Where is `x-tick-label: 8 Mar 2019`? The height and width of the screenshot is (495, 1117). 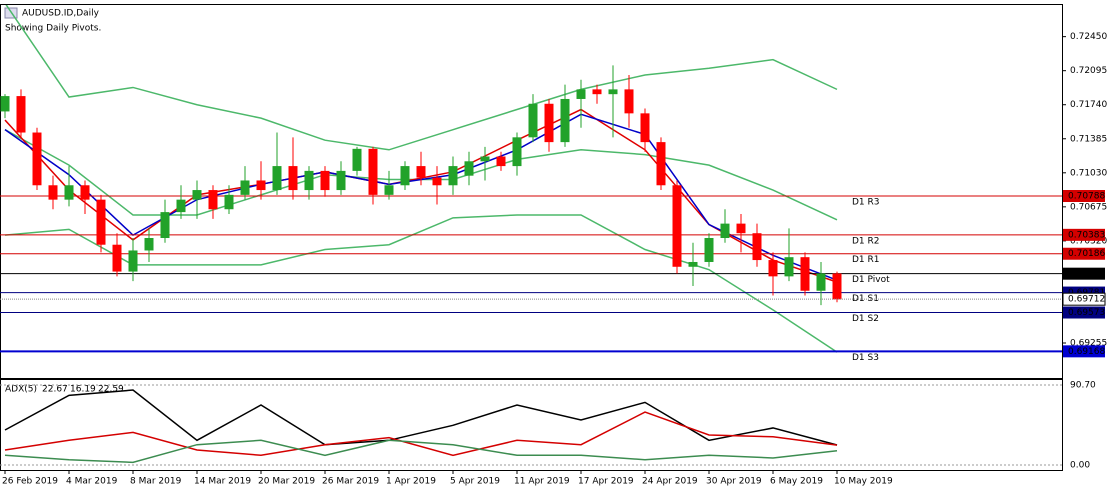
x-tick-label: 8 Mar 2019 is located at coordinates (156, 482).